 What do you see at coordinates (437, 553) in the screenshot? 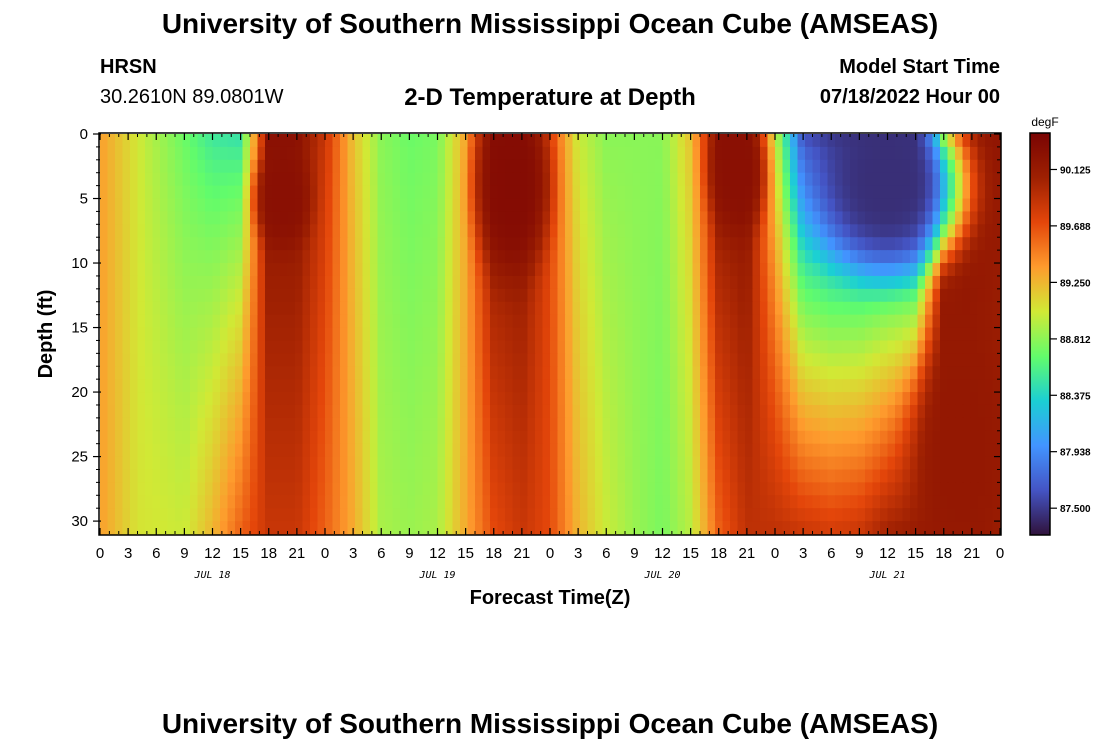
I see `x-tick-label: 12` at bounding box center [437, 553].